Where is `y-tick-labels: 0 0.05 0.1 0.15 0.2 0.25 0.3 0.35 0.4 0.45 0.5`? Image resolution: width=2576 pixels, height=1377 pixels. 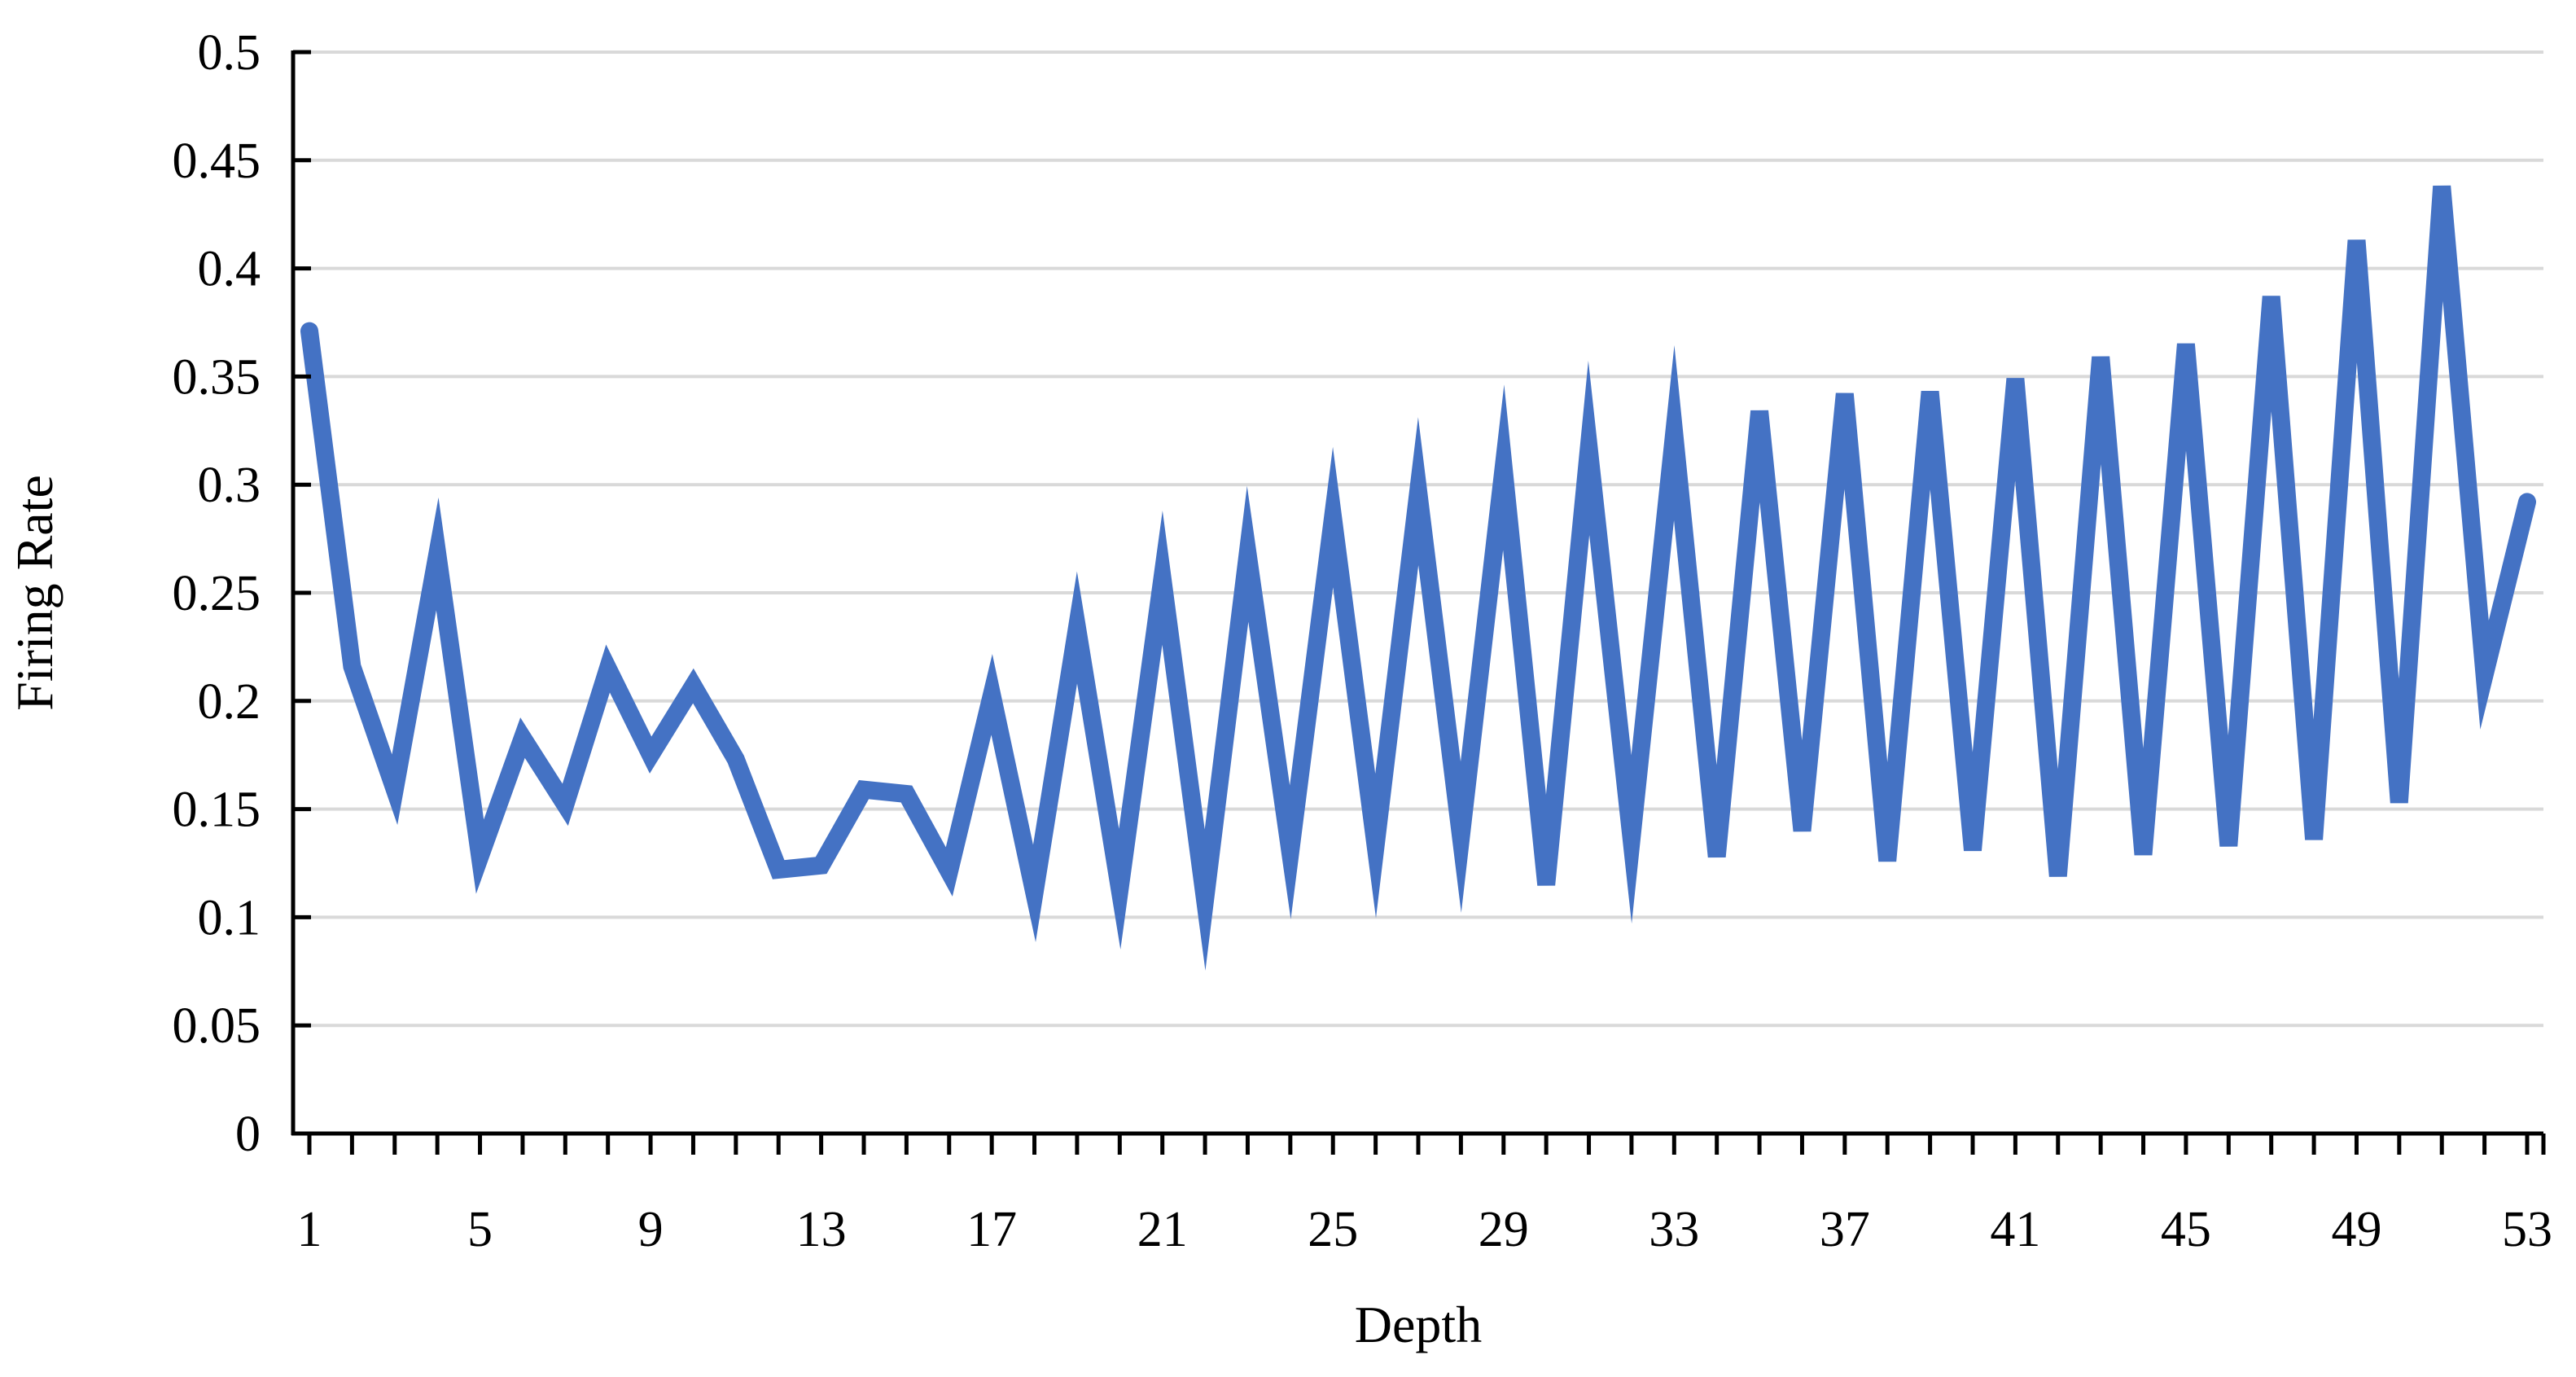
y-tick-labels: 0 0.05 0.1 0.15 0.2 0.25 0.3 0.35 0.4 0.45 0.5 is located at coordinates (217, 593).